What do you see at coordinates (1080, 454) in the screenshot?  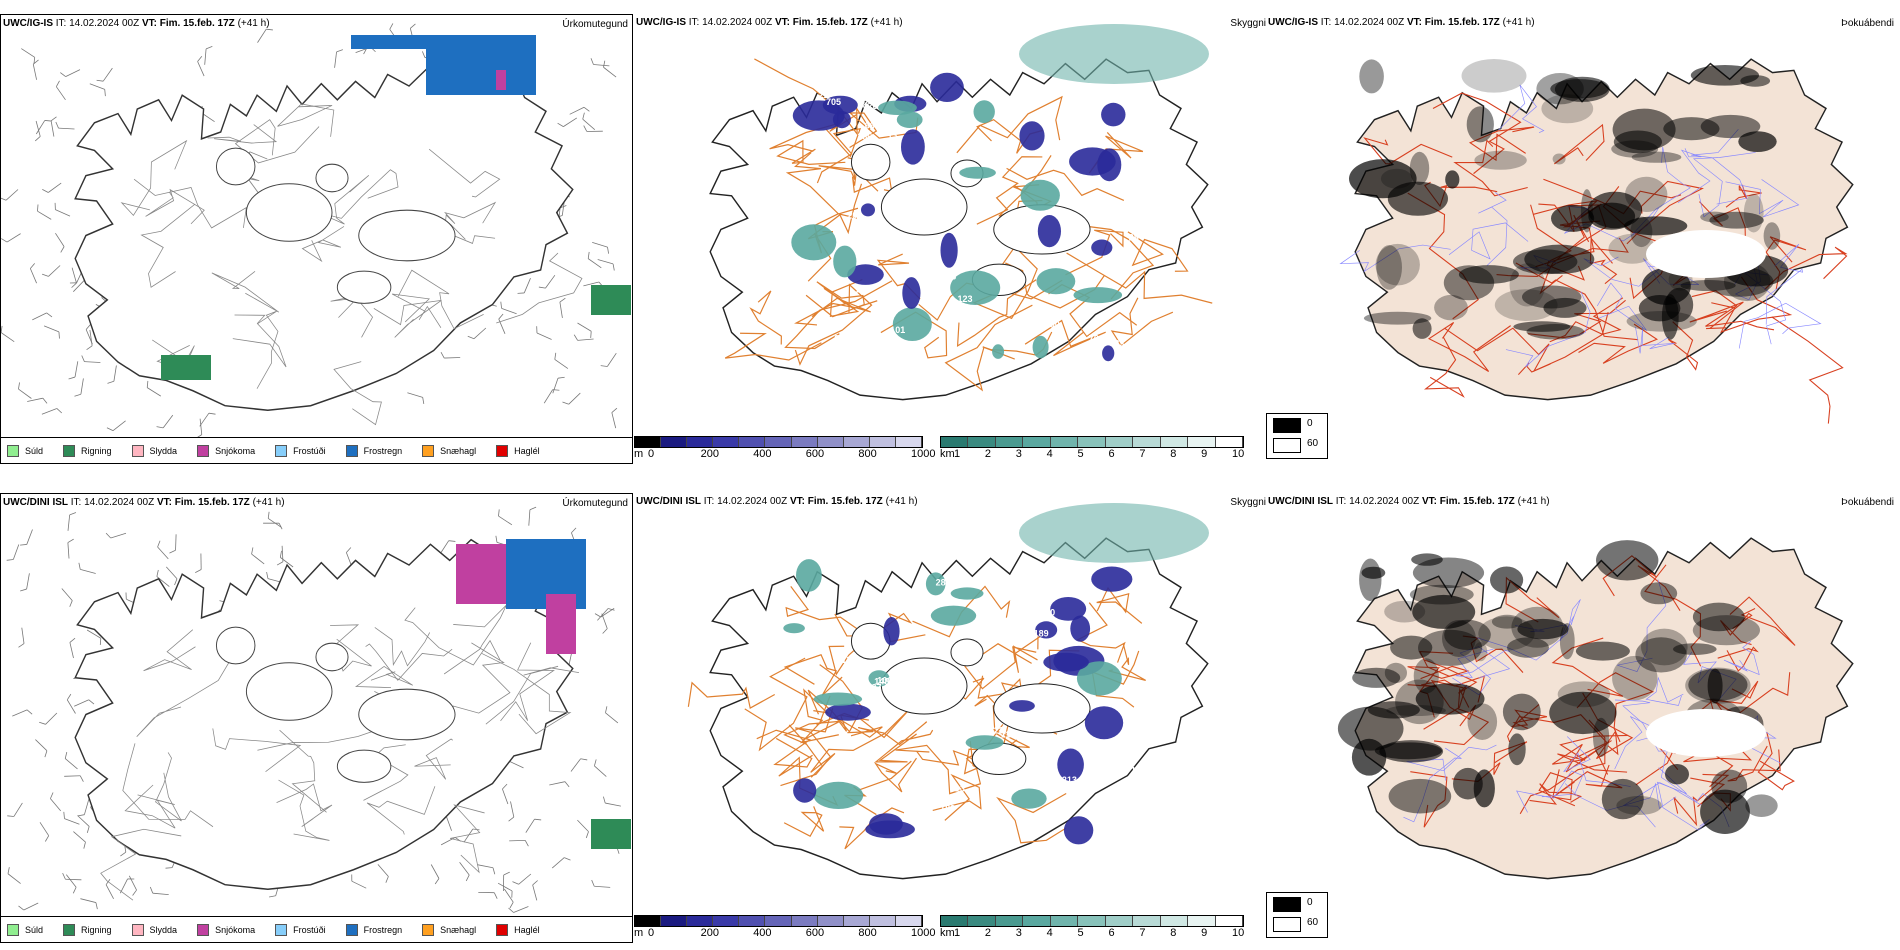 I see `colorbar-tick: 5` at bounding box center [1080, 454].